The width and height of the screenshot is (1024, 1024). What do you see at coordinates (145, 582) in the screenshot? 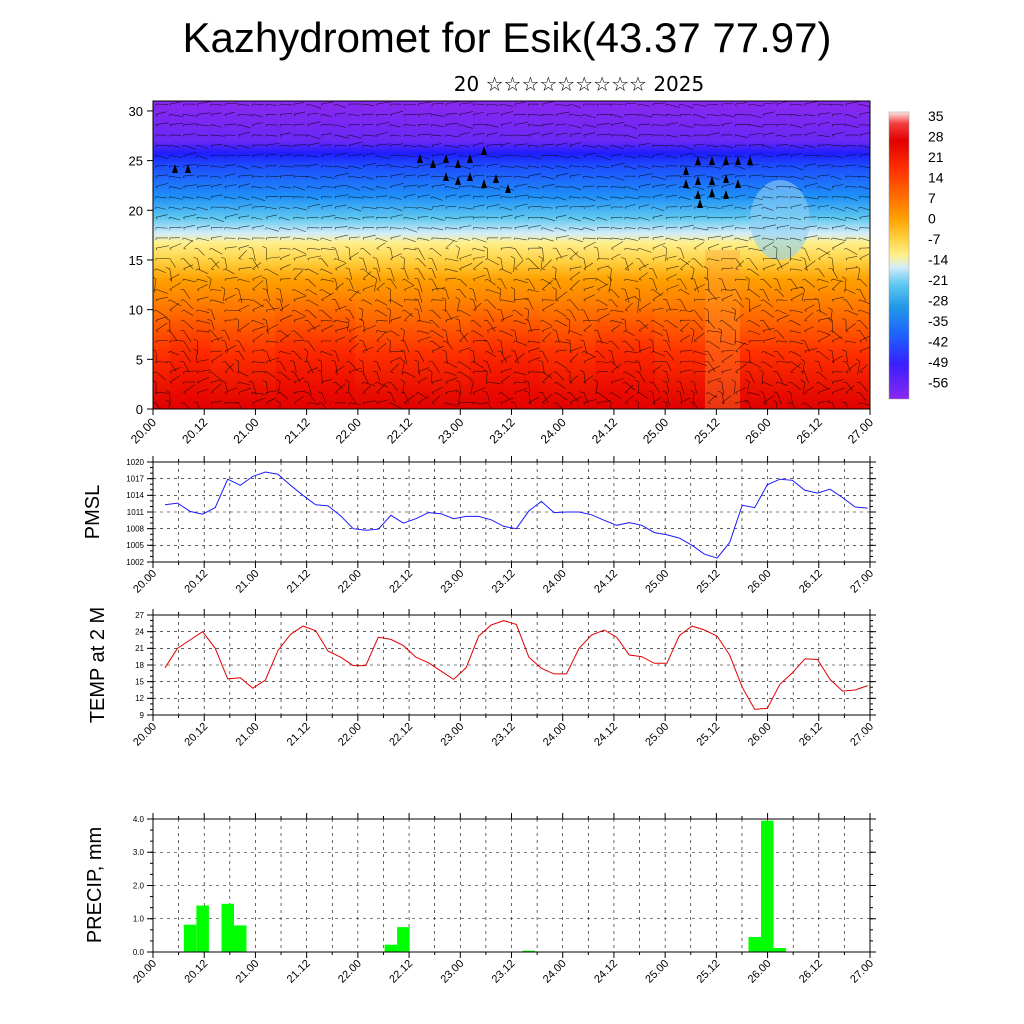
I see `pmsl-time-tick-label: 20.00` at bounding box center [145, 582].